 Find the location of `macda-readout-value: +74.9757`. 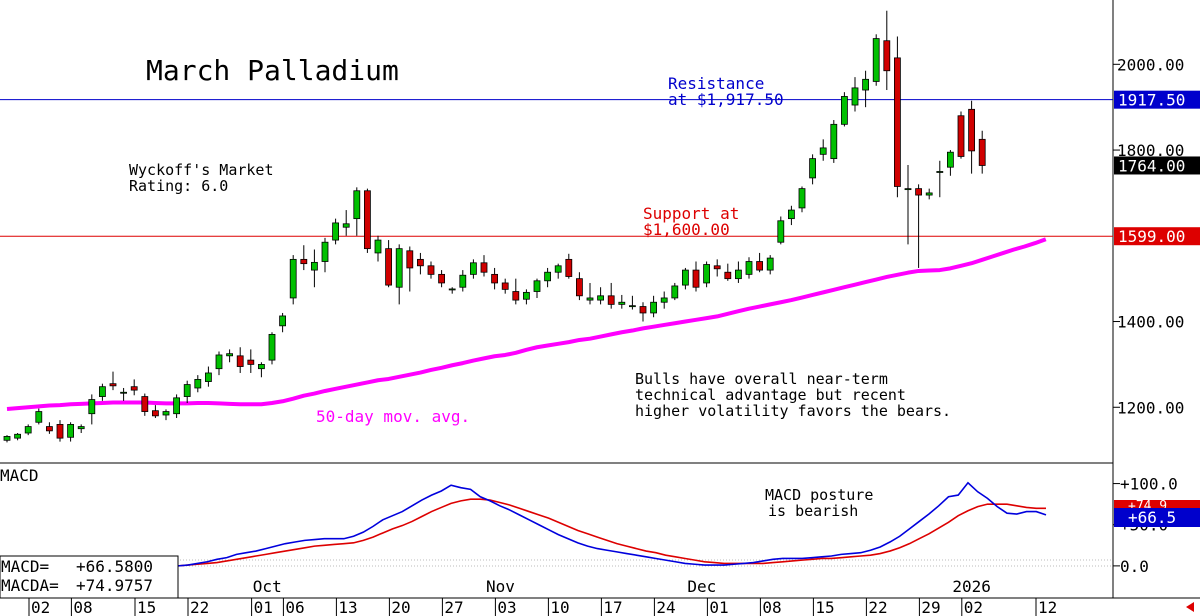

macda-readout-value: +74.9757 is located at coordinates (114, 585).